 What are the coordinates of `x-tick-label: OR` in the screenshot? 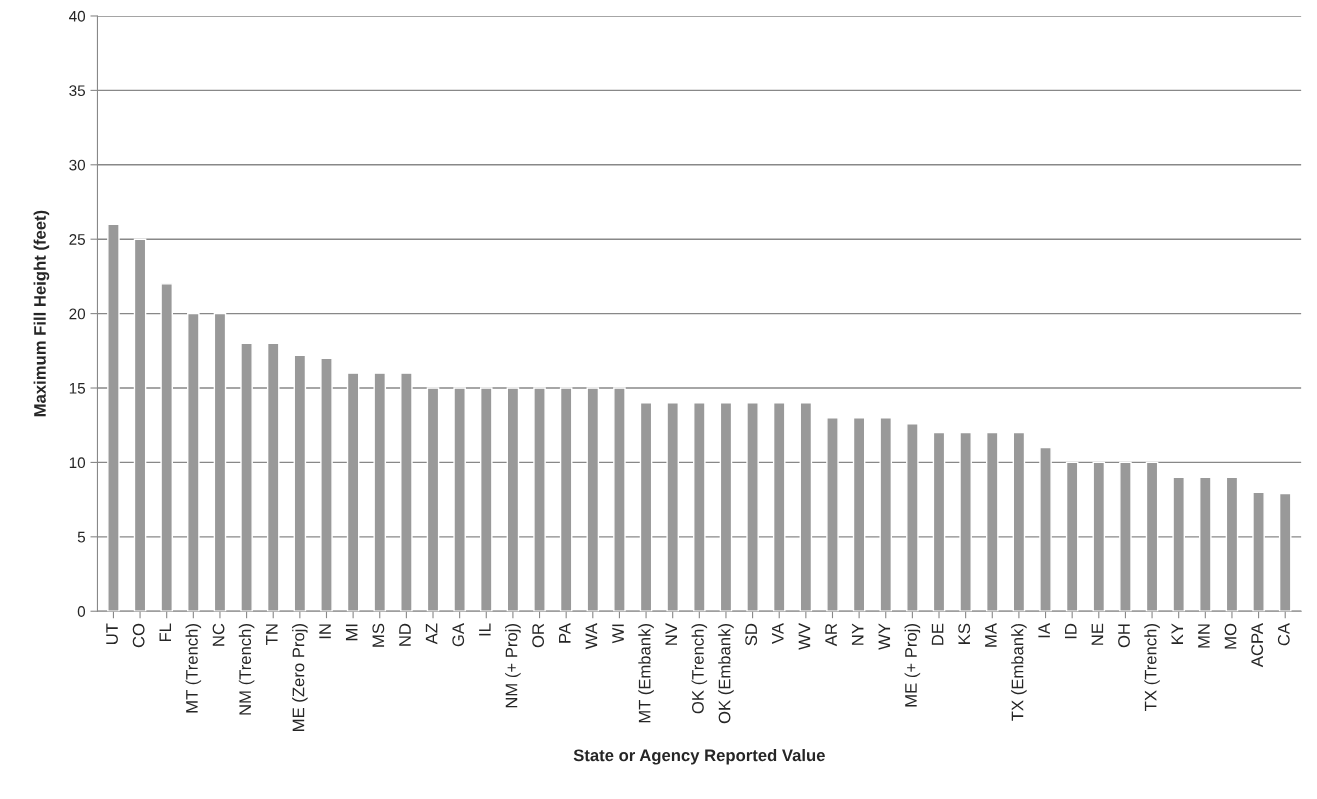 It's located at (538, 635).